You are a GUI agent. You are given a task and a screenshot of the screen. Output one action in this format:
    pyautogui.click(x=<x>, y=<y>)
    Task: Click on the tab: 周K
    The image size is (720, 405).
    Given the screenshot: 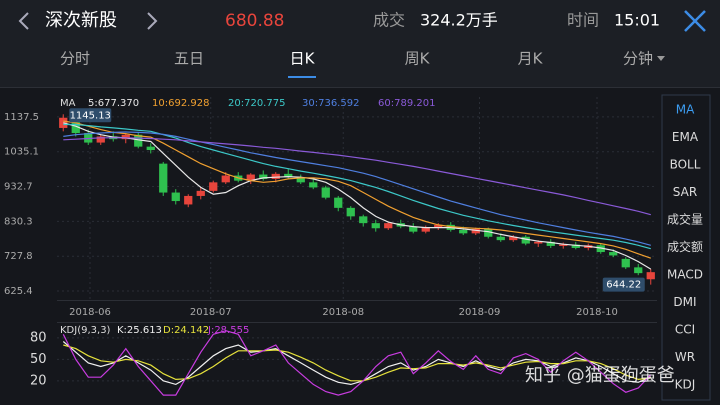 What is the action you would take?
    pyautogui.click(x=418, y=59)
    